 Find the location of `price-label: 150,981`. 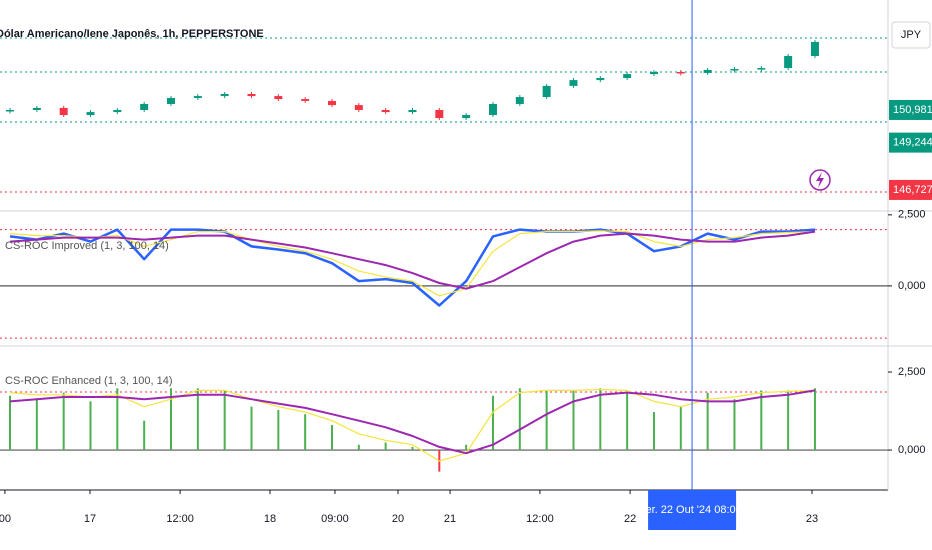

price-label: 150,981 is located at coordinates (912, 110).